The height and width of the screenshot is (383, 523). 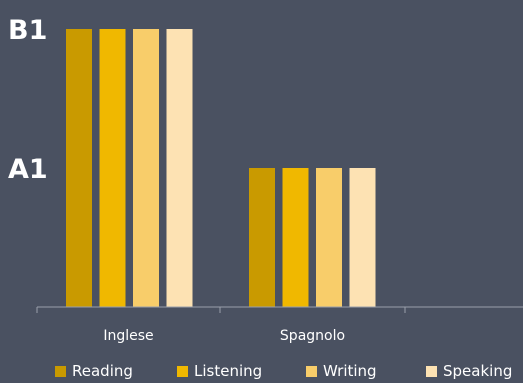 What do you see at coordinates (28, 169) in the screenshot?
I see `level-label-a1: A1` at bounding box center [28, 169].